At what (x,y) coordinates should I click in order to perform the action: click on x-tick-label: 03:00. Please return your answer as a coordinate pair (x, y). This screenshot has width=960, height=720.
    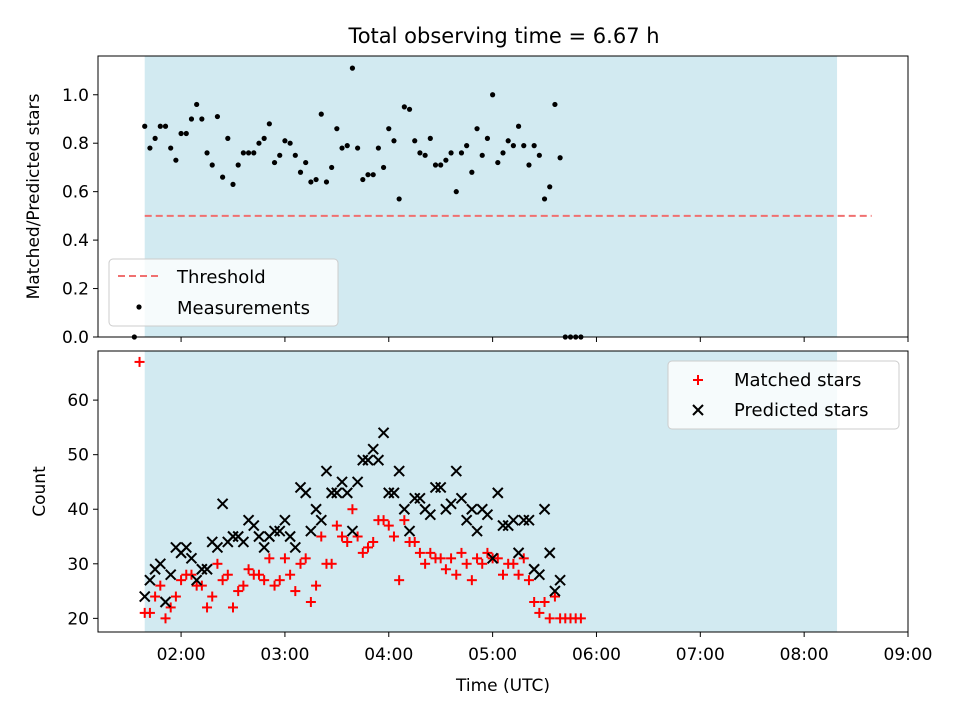
    Looking at the image, I should click on (284, 655).